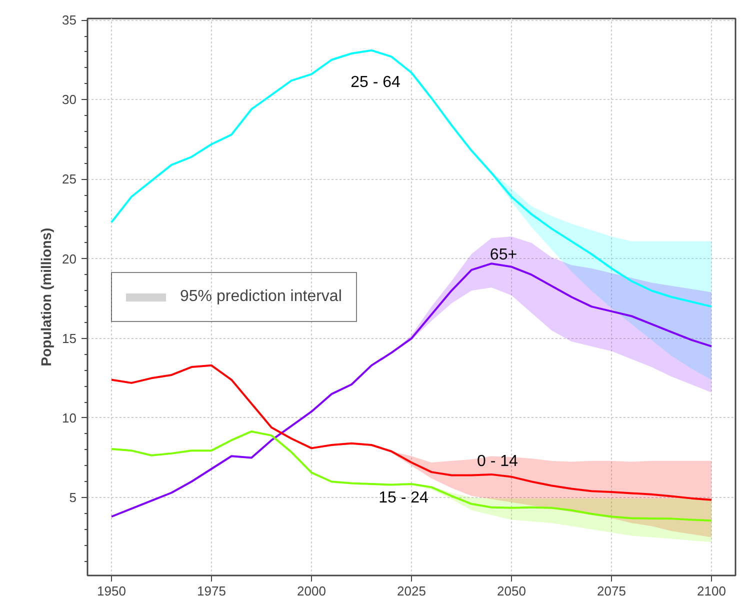  Describe the element at coordinates (261, 297) in the screenshot. I see `annotation: 95% prediction interval` at that location.